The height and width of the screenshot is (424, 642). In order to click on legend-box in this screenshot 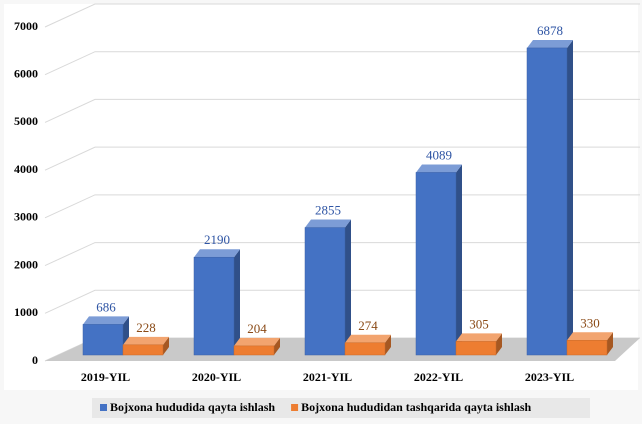, I will do `click(341, 408)`.